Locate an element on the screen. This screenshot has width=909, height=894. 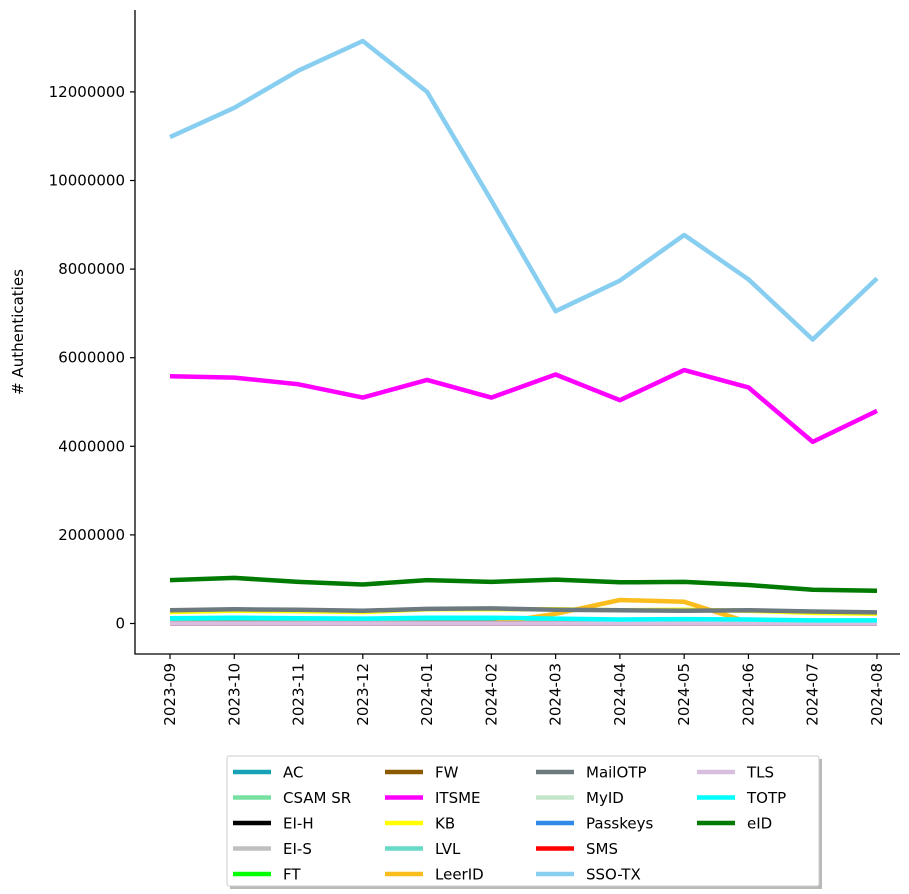
legend-label-eid: eID is located at coordinates (759, 824).